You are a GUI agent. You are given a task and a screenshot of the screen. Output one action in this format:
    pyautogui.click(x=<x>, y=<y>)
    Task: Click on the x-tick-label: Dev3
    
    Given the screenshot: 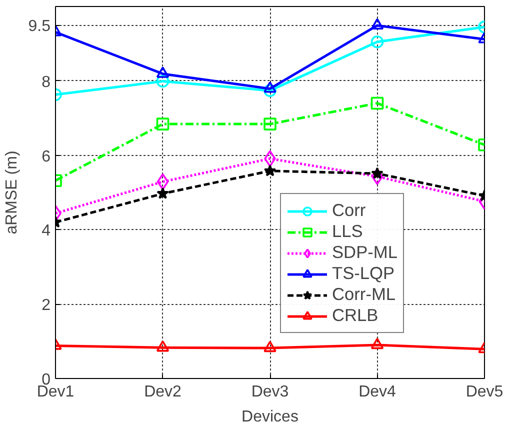 What is the action you would take?
    pyautogui.click(x=270, y=392)
    